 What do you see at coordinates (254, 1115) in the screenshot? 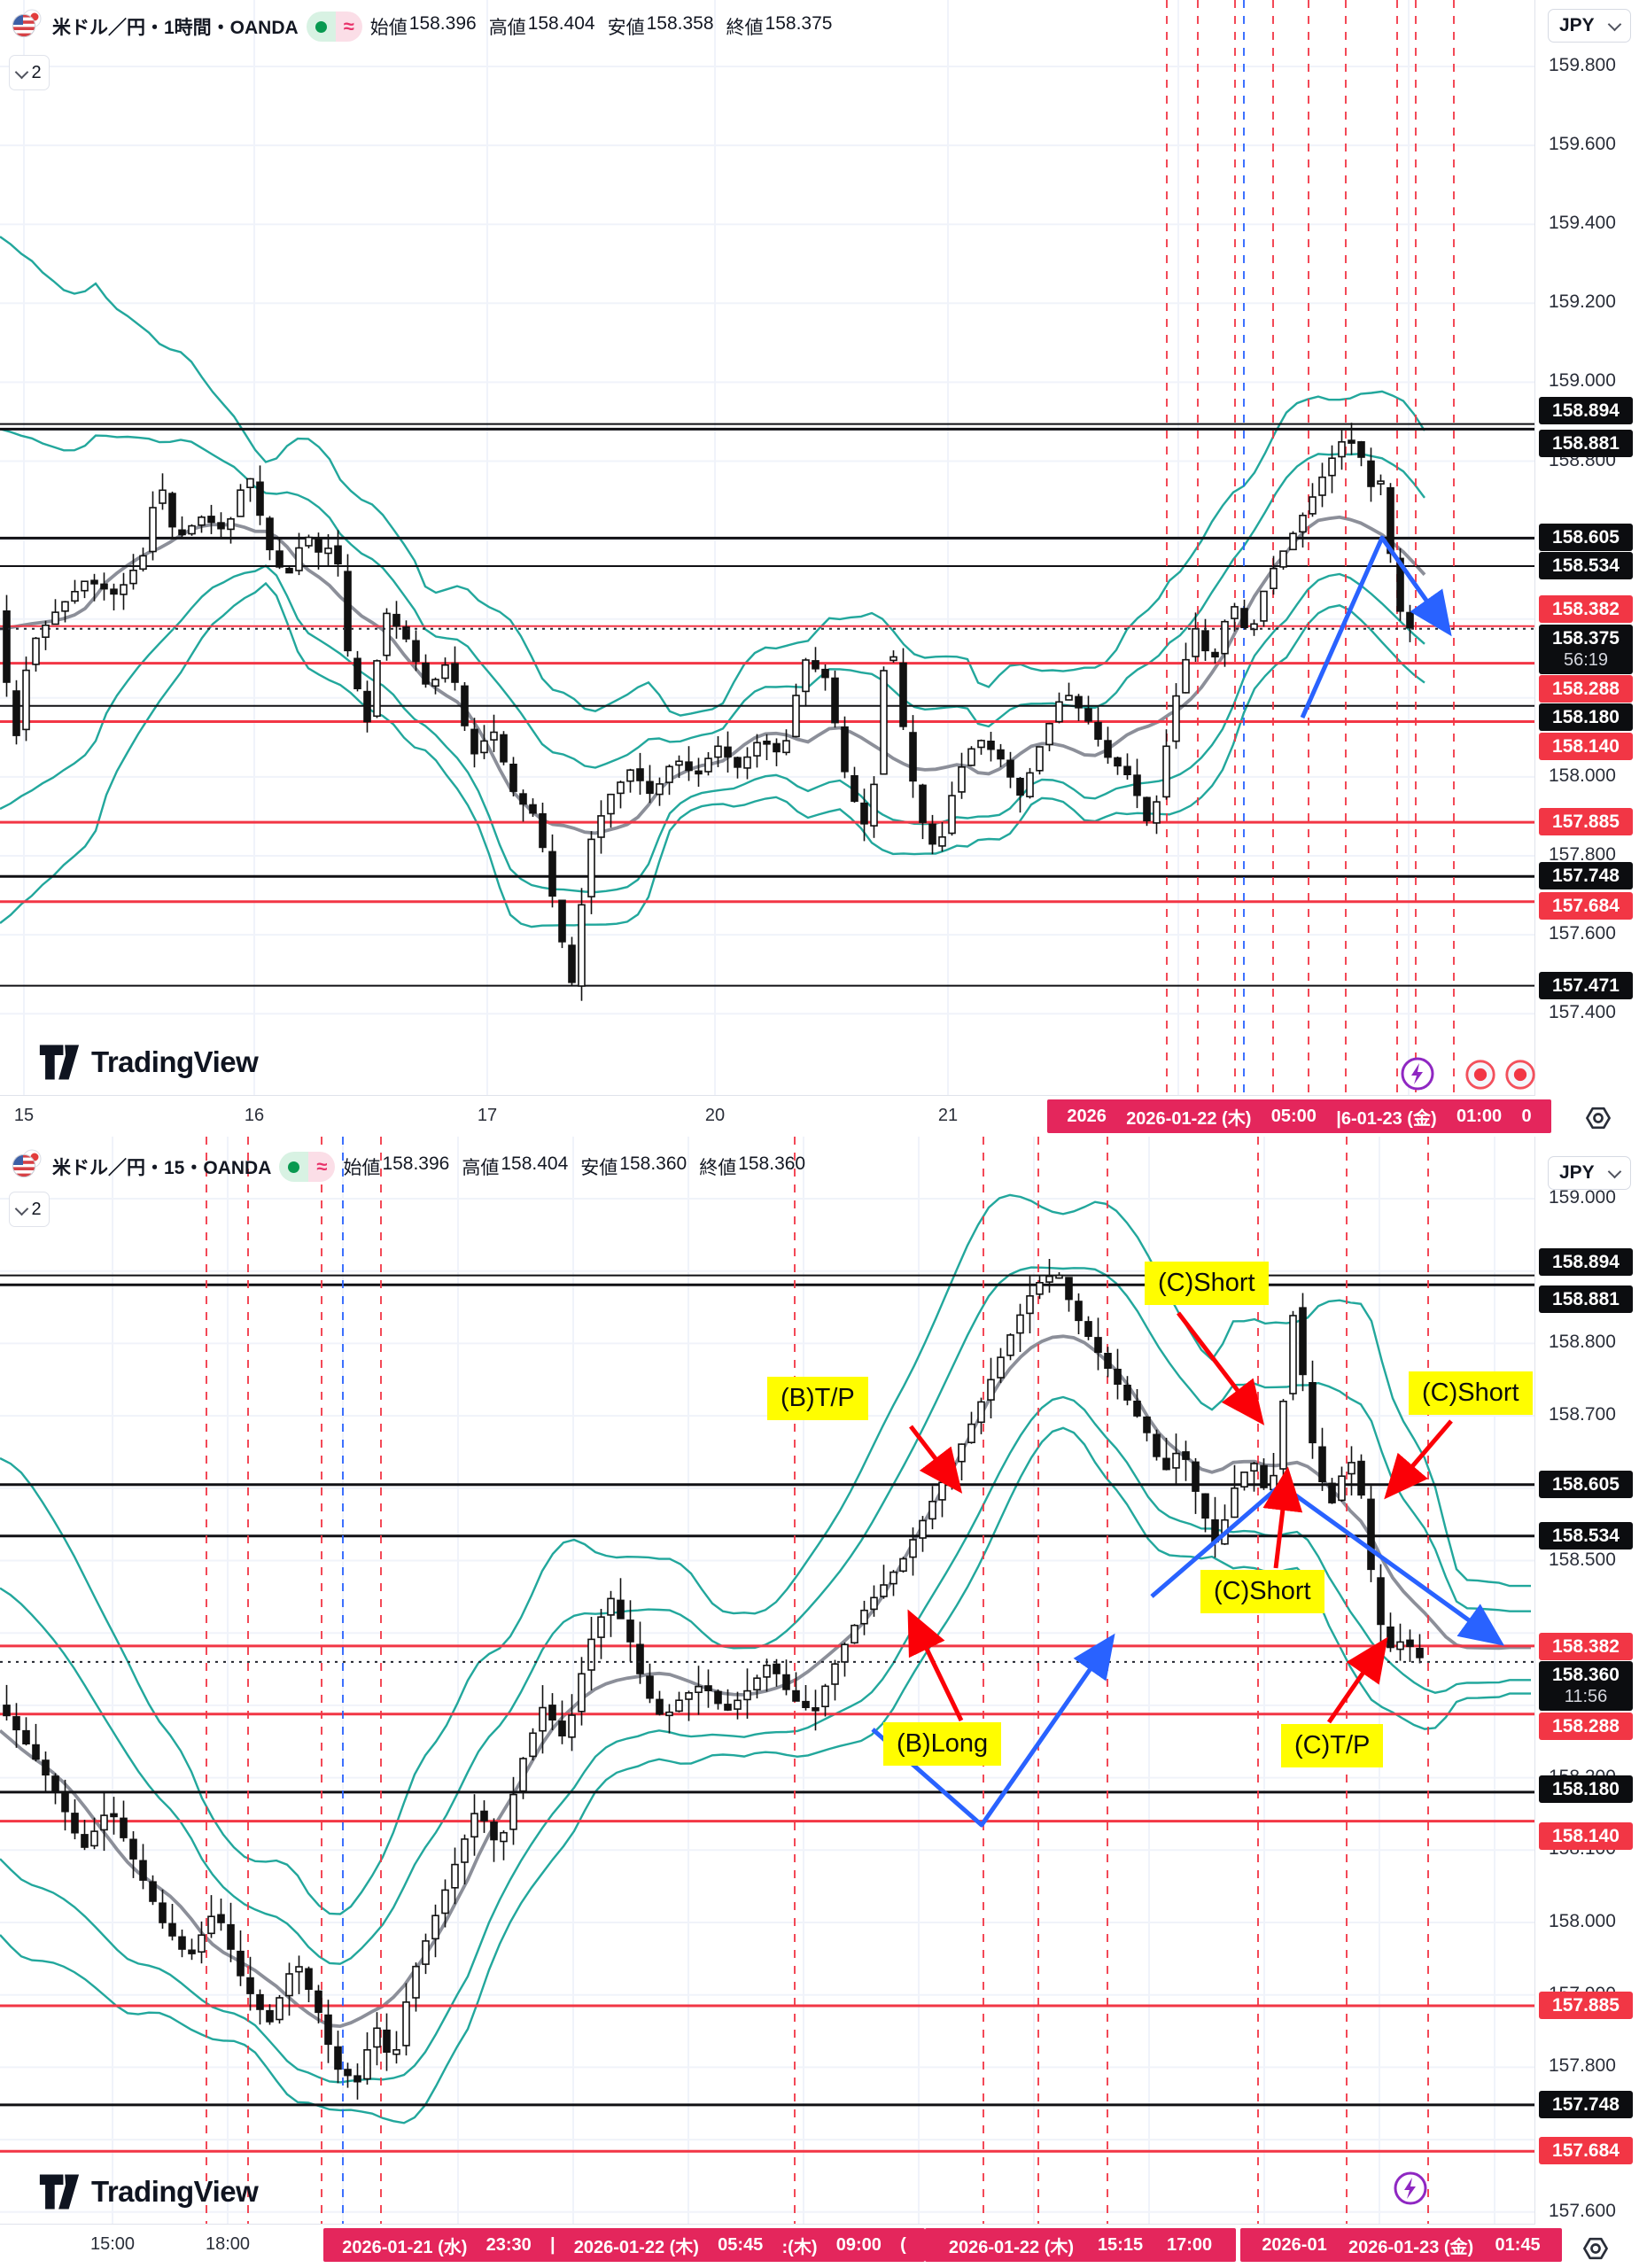
I see `time-axis-tick: 16` at bounding box center [254, 1115].